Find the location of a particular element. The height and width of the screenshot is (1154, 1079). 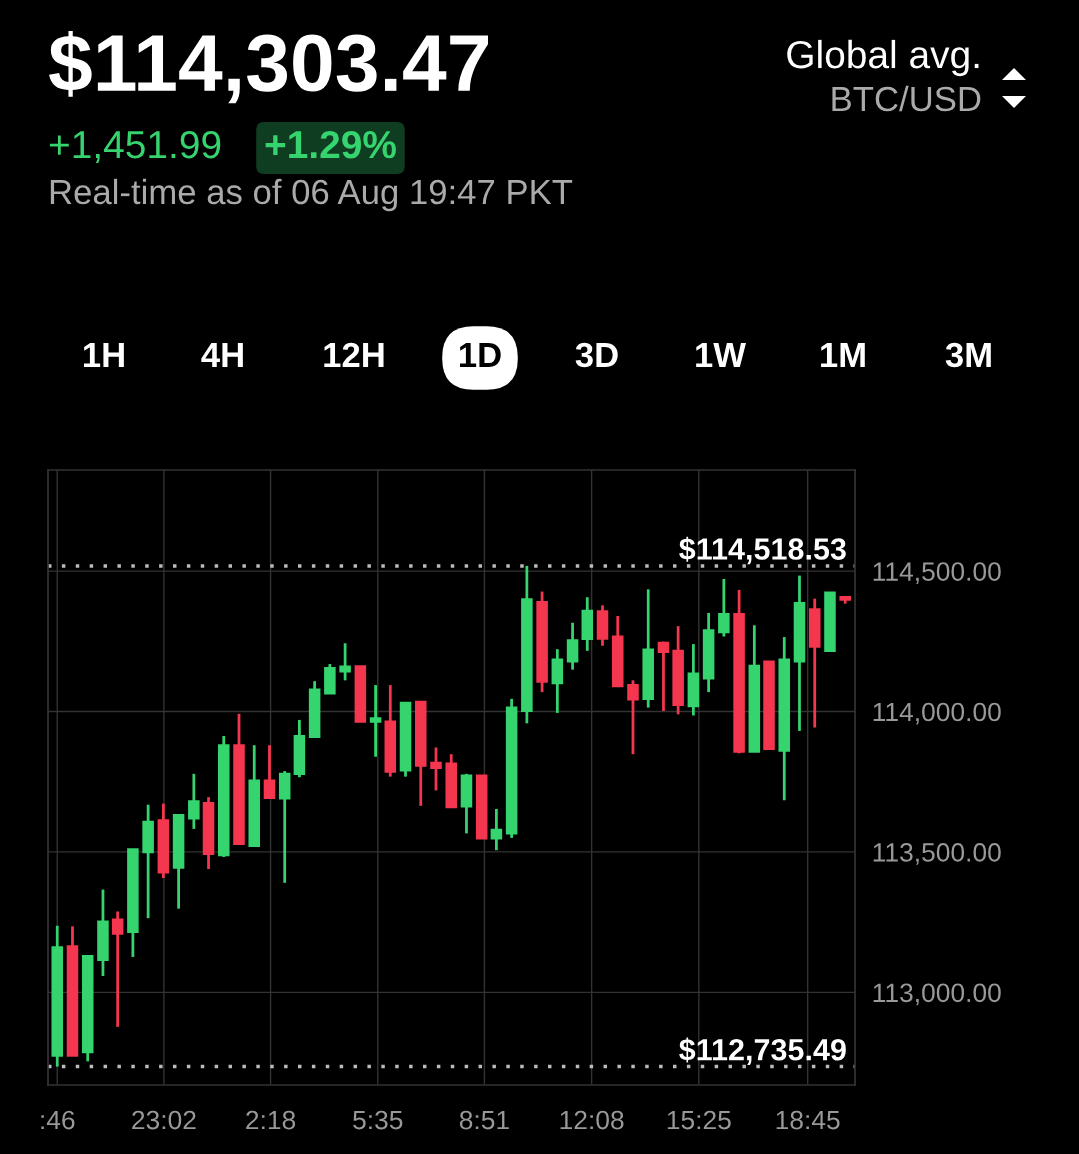

text: 4H is located at coordinates (222, 355).